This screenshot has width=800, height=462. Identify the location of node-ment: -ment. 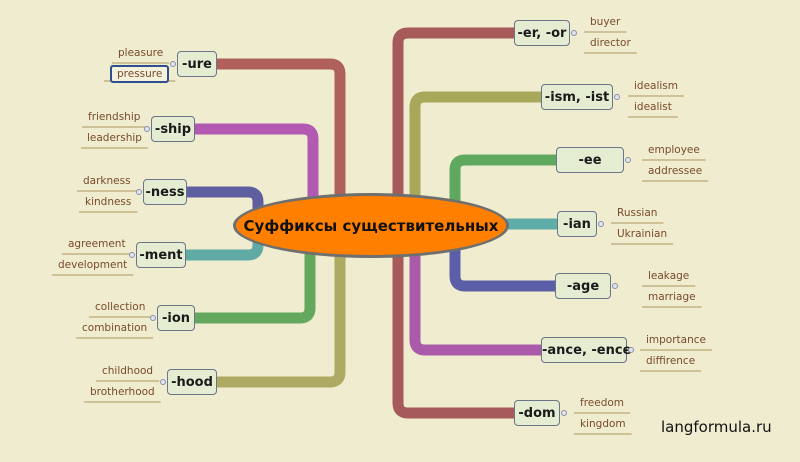
(161, 255).